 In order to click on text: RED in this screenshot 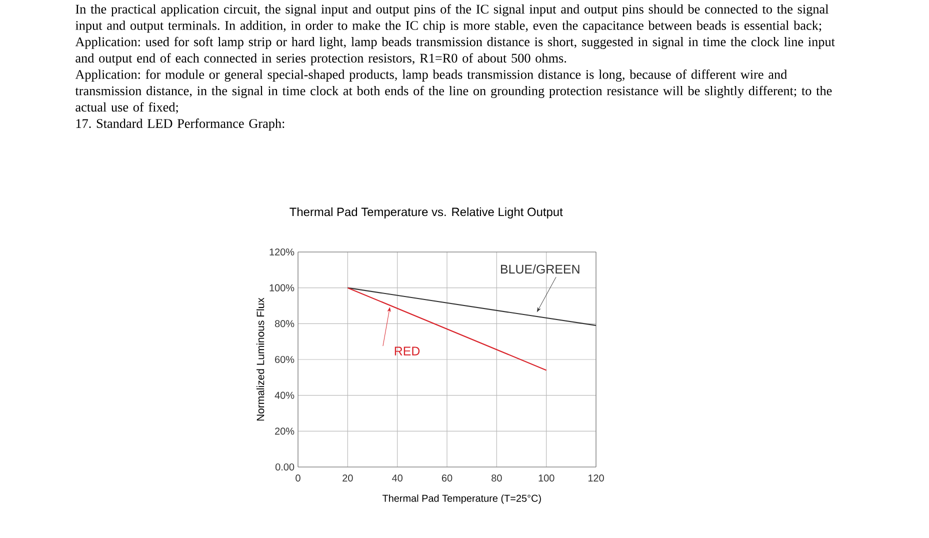, I will do `click(407, 351)`.